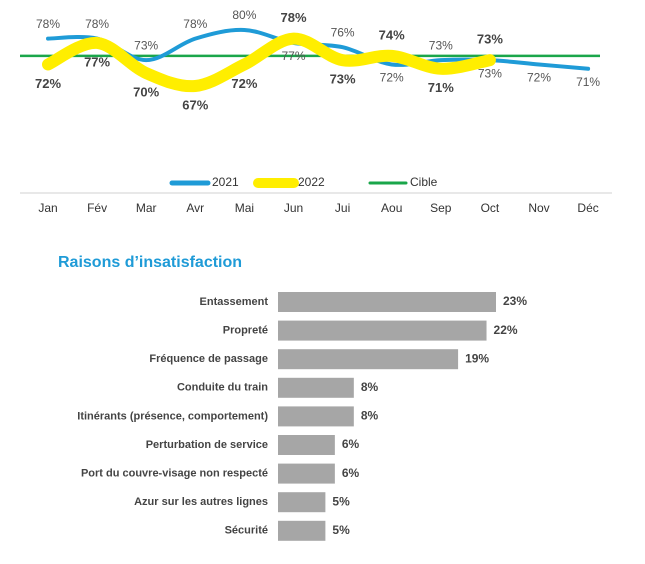 This screenshot has width=645, height=564. What do you see at coordinates (97, 208) in the screenshot?
I see `x-tick-label: Fév` at bounding box center [97, 208].